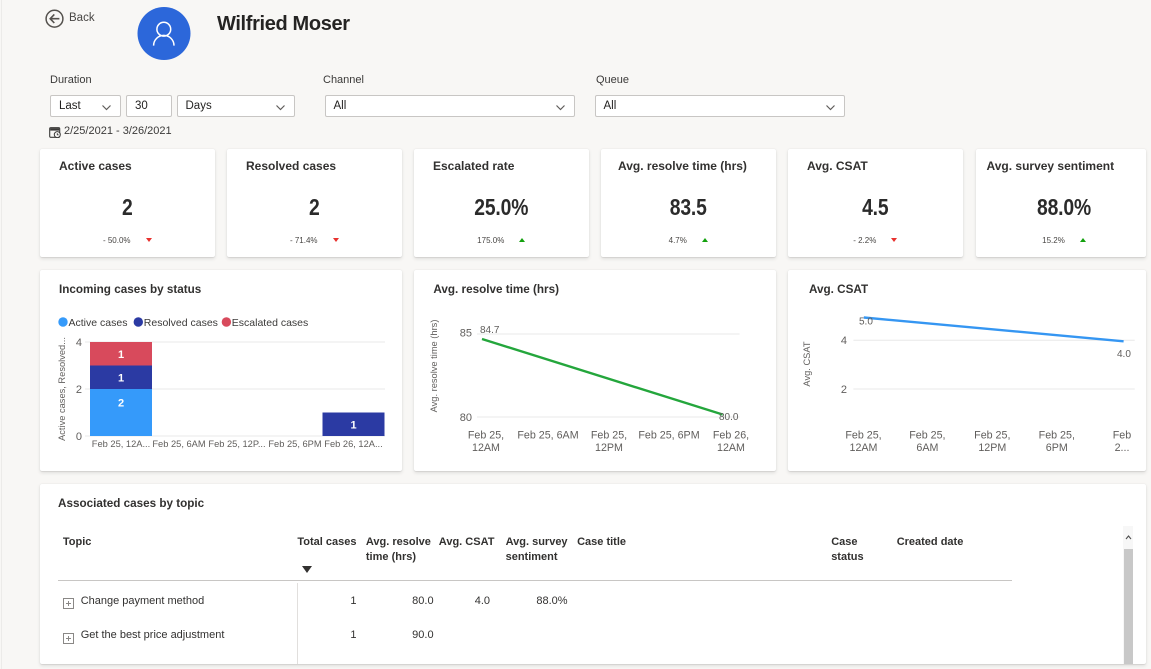 The image size is (1151, 669). I want to click on svg-text: 84.7, so click(490, 330).